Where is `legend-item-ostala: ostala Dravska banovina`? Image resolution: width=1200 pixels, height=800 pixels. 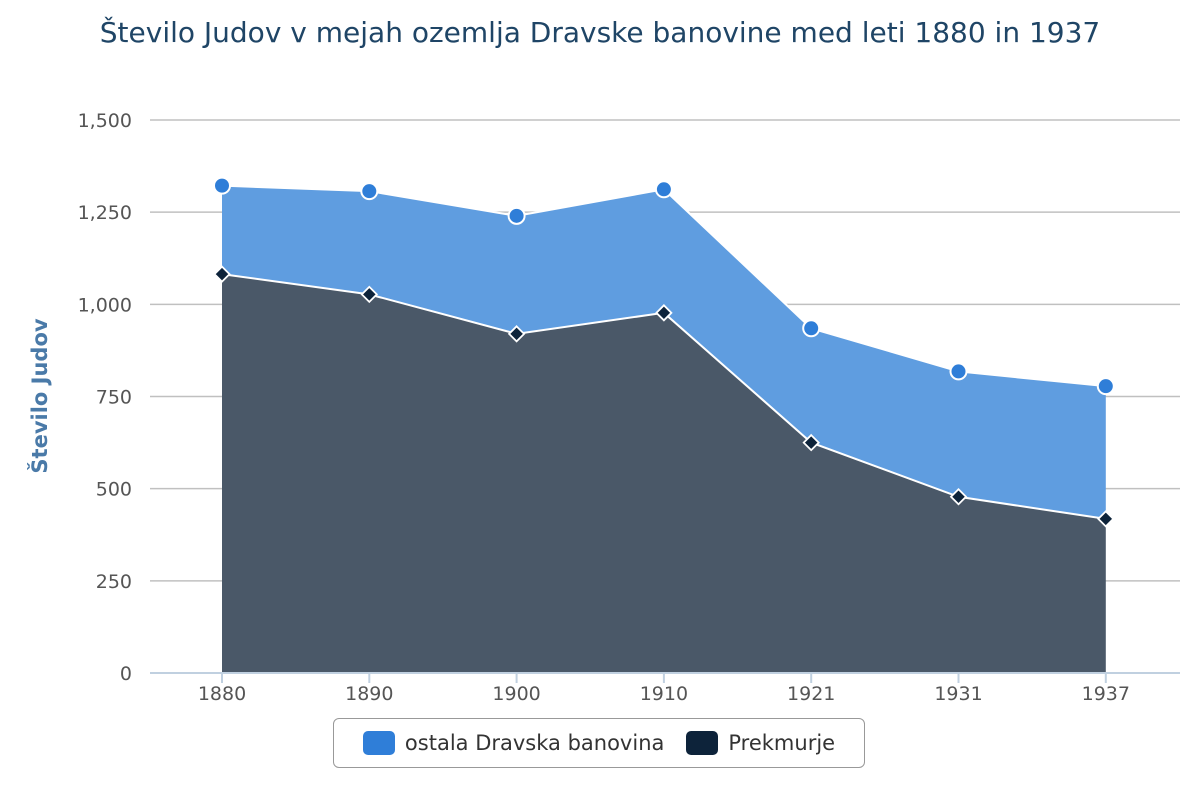
legend-item-ostala: ostala Dravska banovina is located at coordinates (513, 743).